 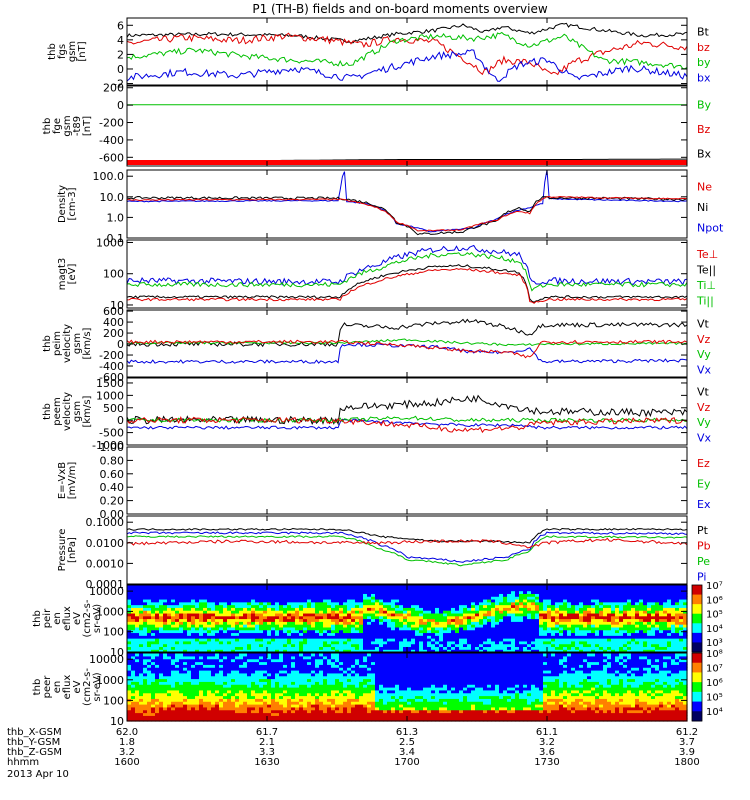 What do you see at coordinates (112, 447) in the screenshot?
I see `y-tick-label: 1.00` at bounding box center [112, 447].